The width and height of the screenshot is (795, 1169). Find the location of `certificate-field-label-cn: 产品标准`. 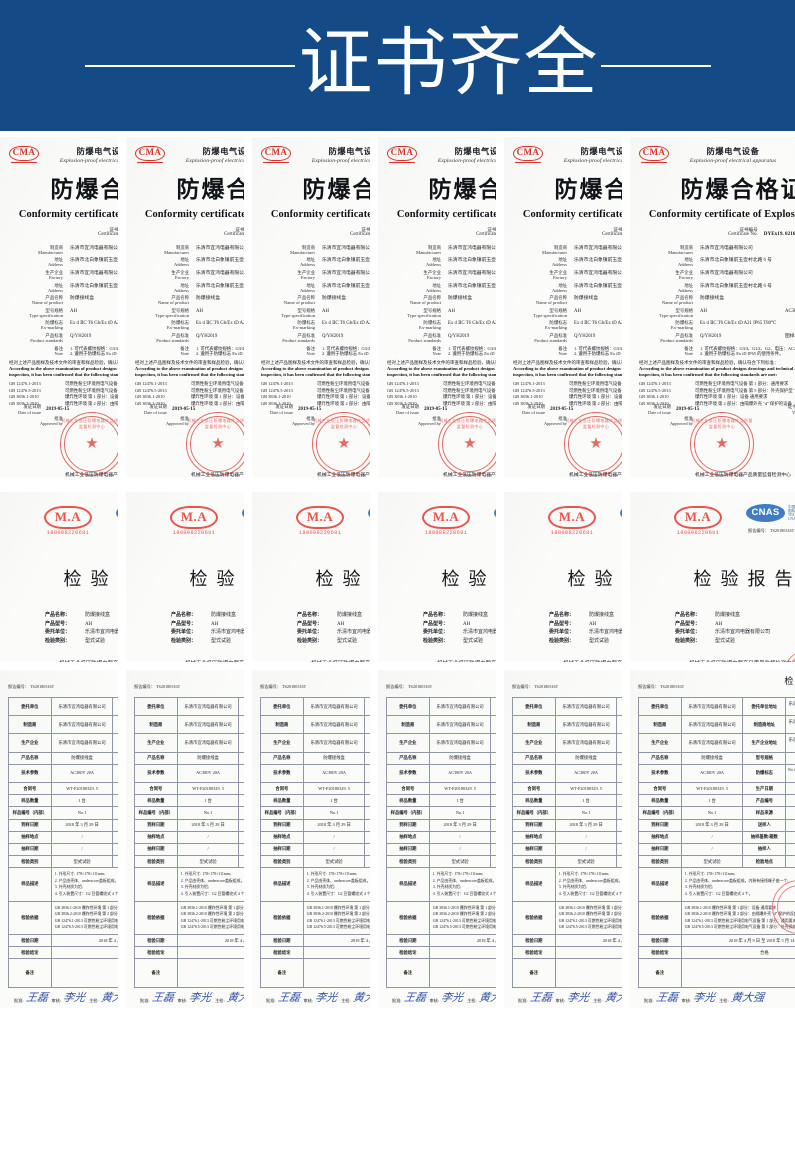

certificate-field-label-cn: 产品标准 is located at coordinates (432, 335).